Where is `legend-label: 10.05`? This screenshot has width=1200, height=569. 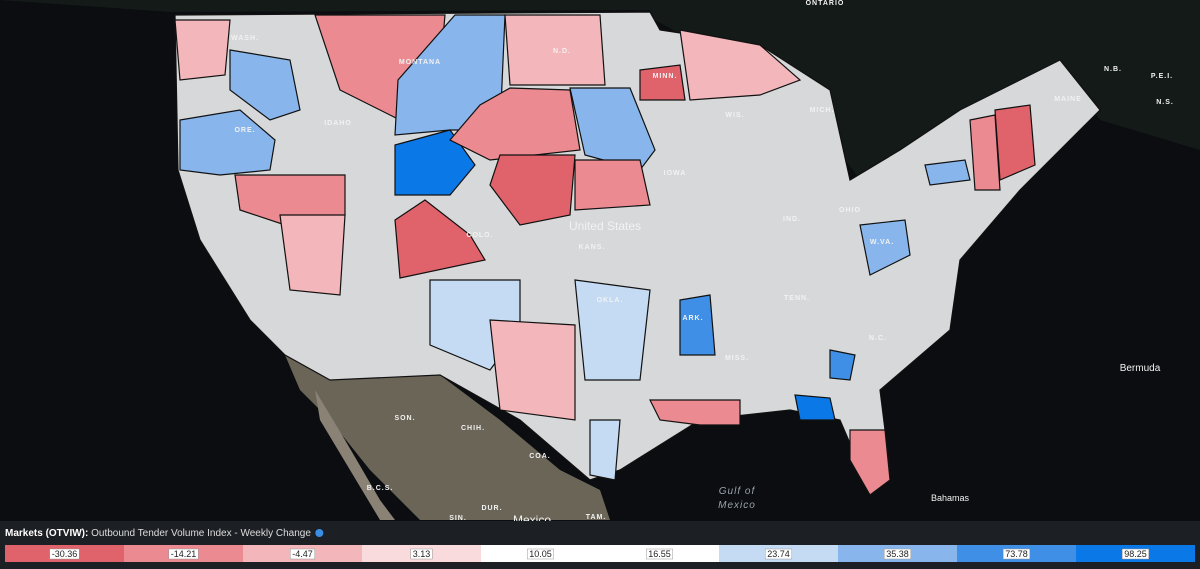
legend-label: 10.05 is located at coordinates (540, 554).